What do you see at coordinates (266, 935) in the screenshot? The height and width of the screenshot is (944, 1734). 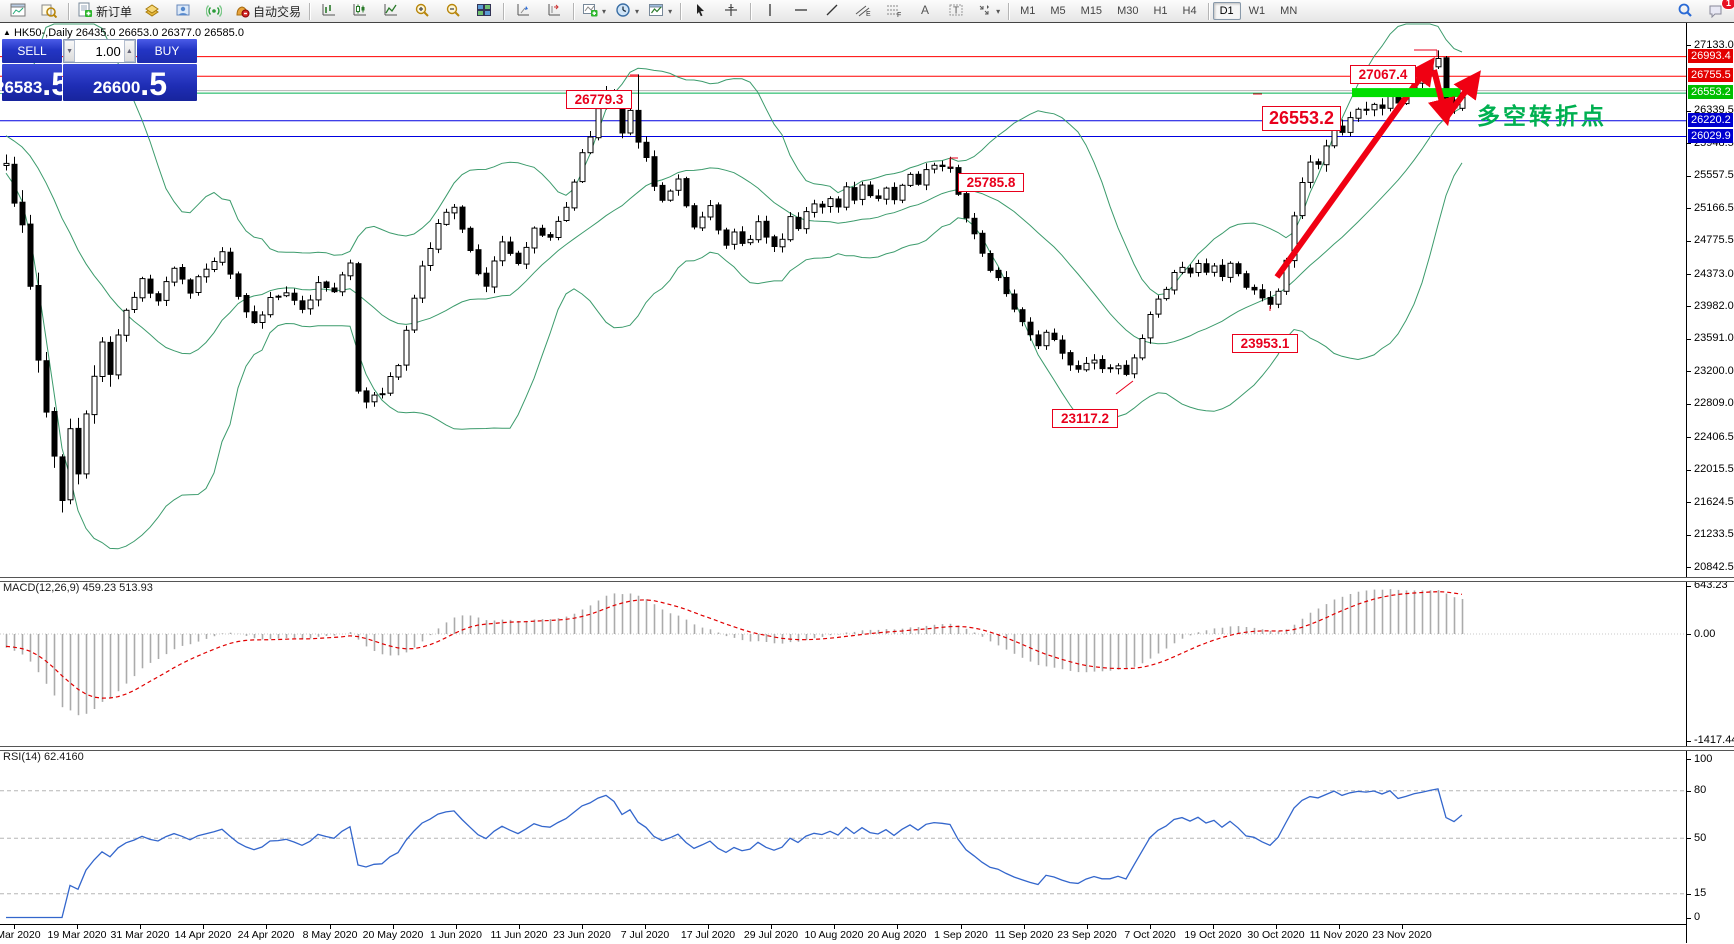 I see `date-axis-label: 24 Apr 2020` at bounding box center [266, 935].